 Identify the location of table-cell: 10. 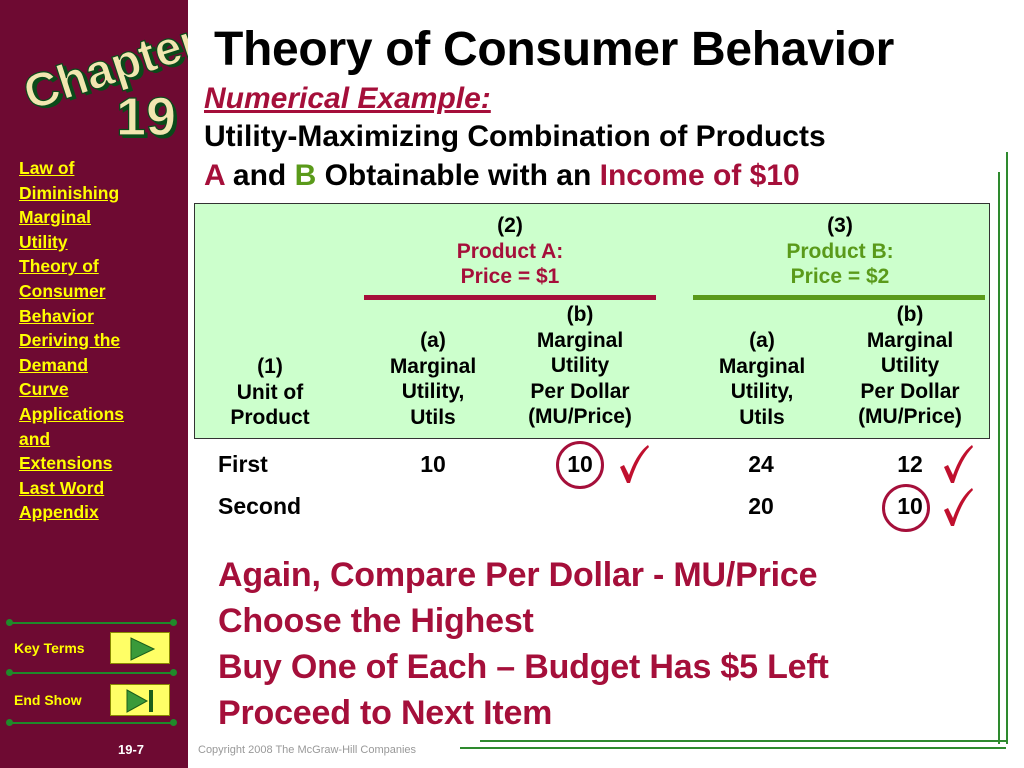
(433, 464).